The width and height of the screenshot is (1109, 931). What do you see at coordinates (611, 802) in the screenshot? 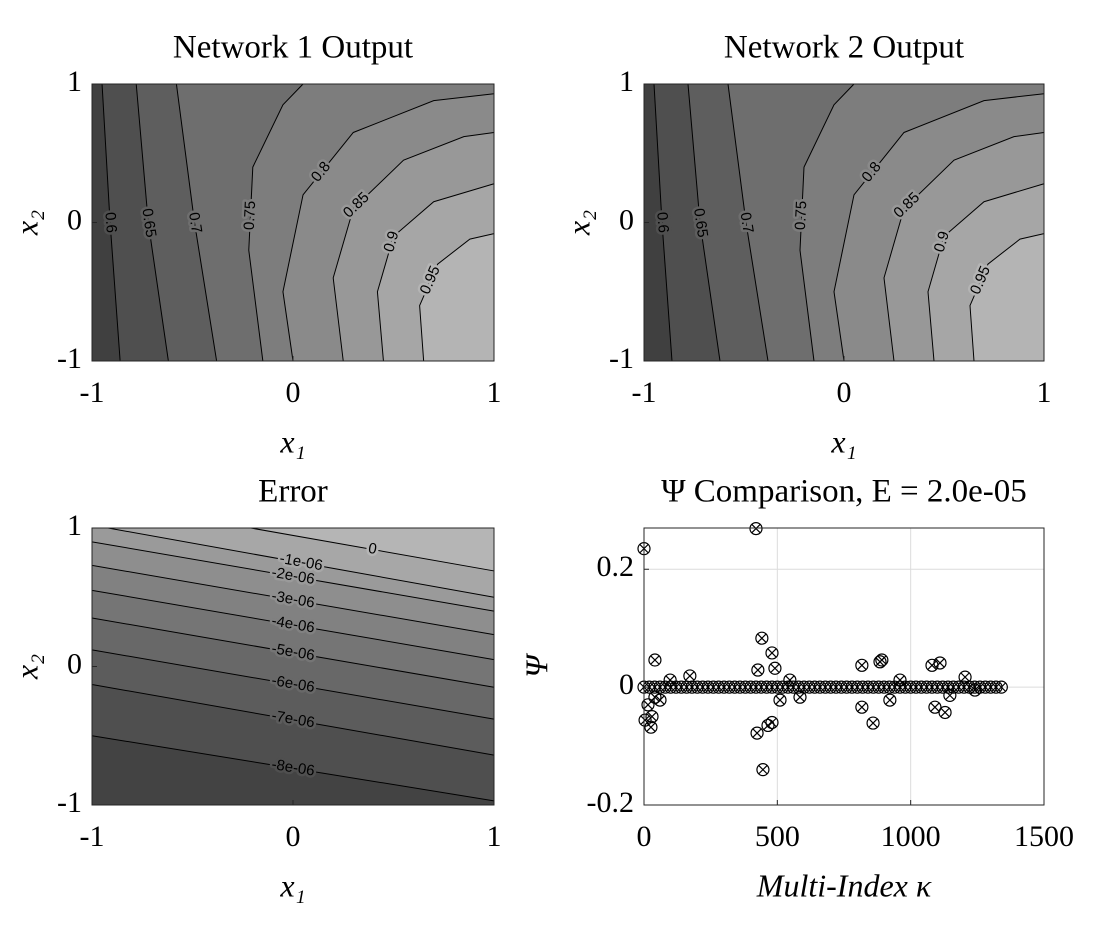
I see `y-tick-label: -0.2` at bounding box center [611, 802].